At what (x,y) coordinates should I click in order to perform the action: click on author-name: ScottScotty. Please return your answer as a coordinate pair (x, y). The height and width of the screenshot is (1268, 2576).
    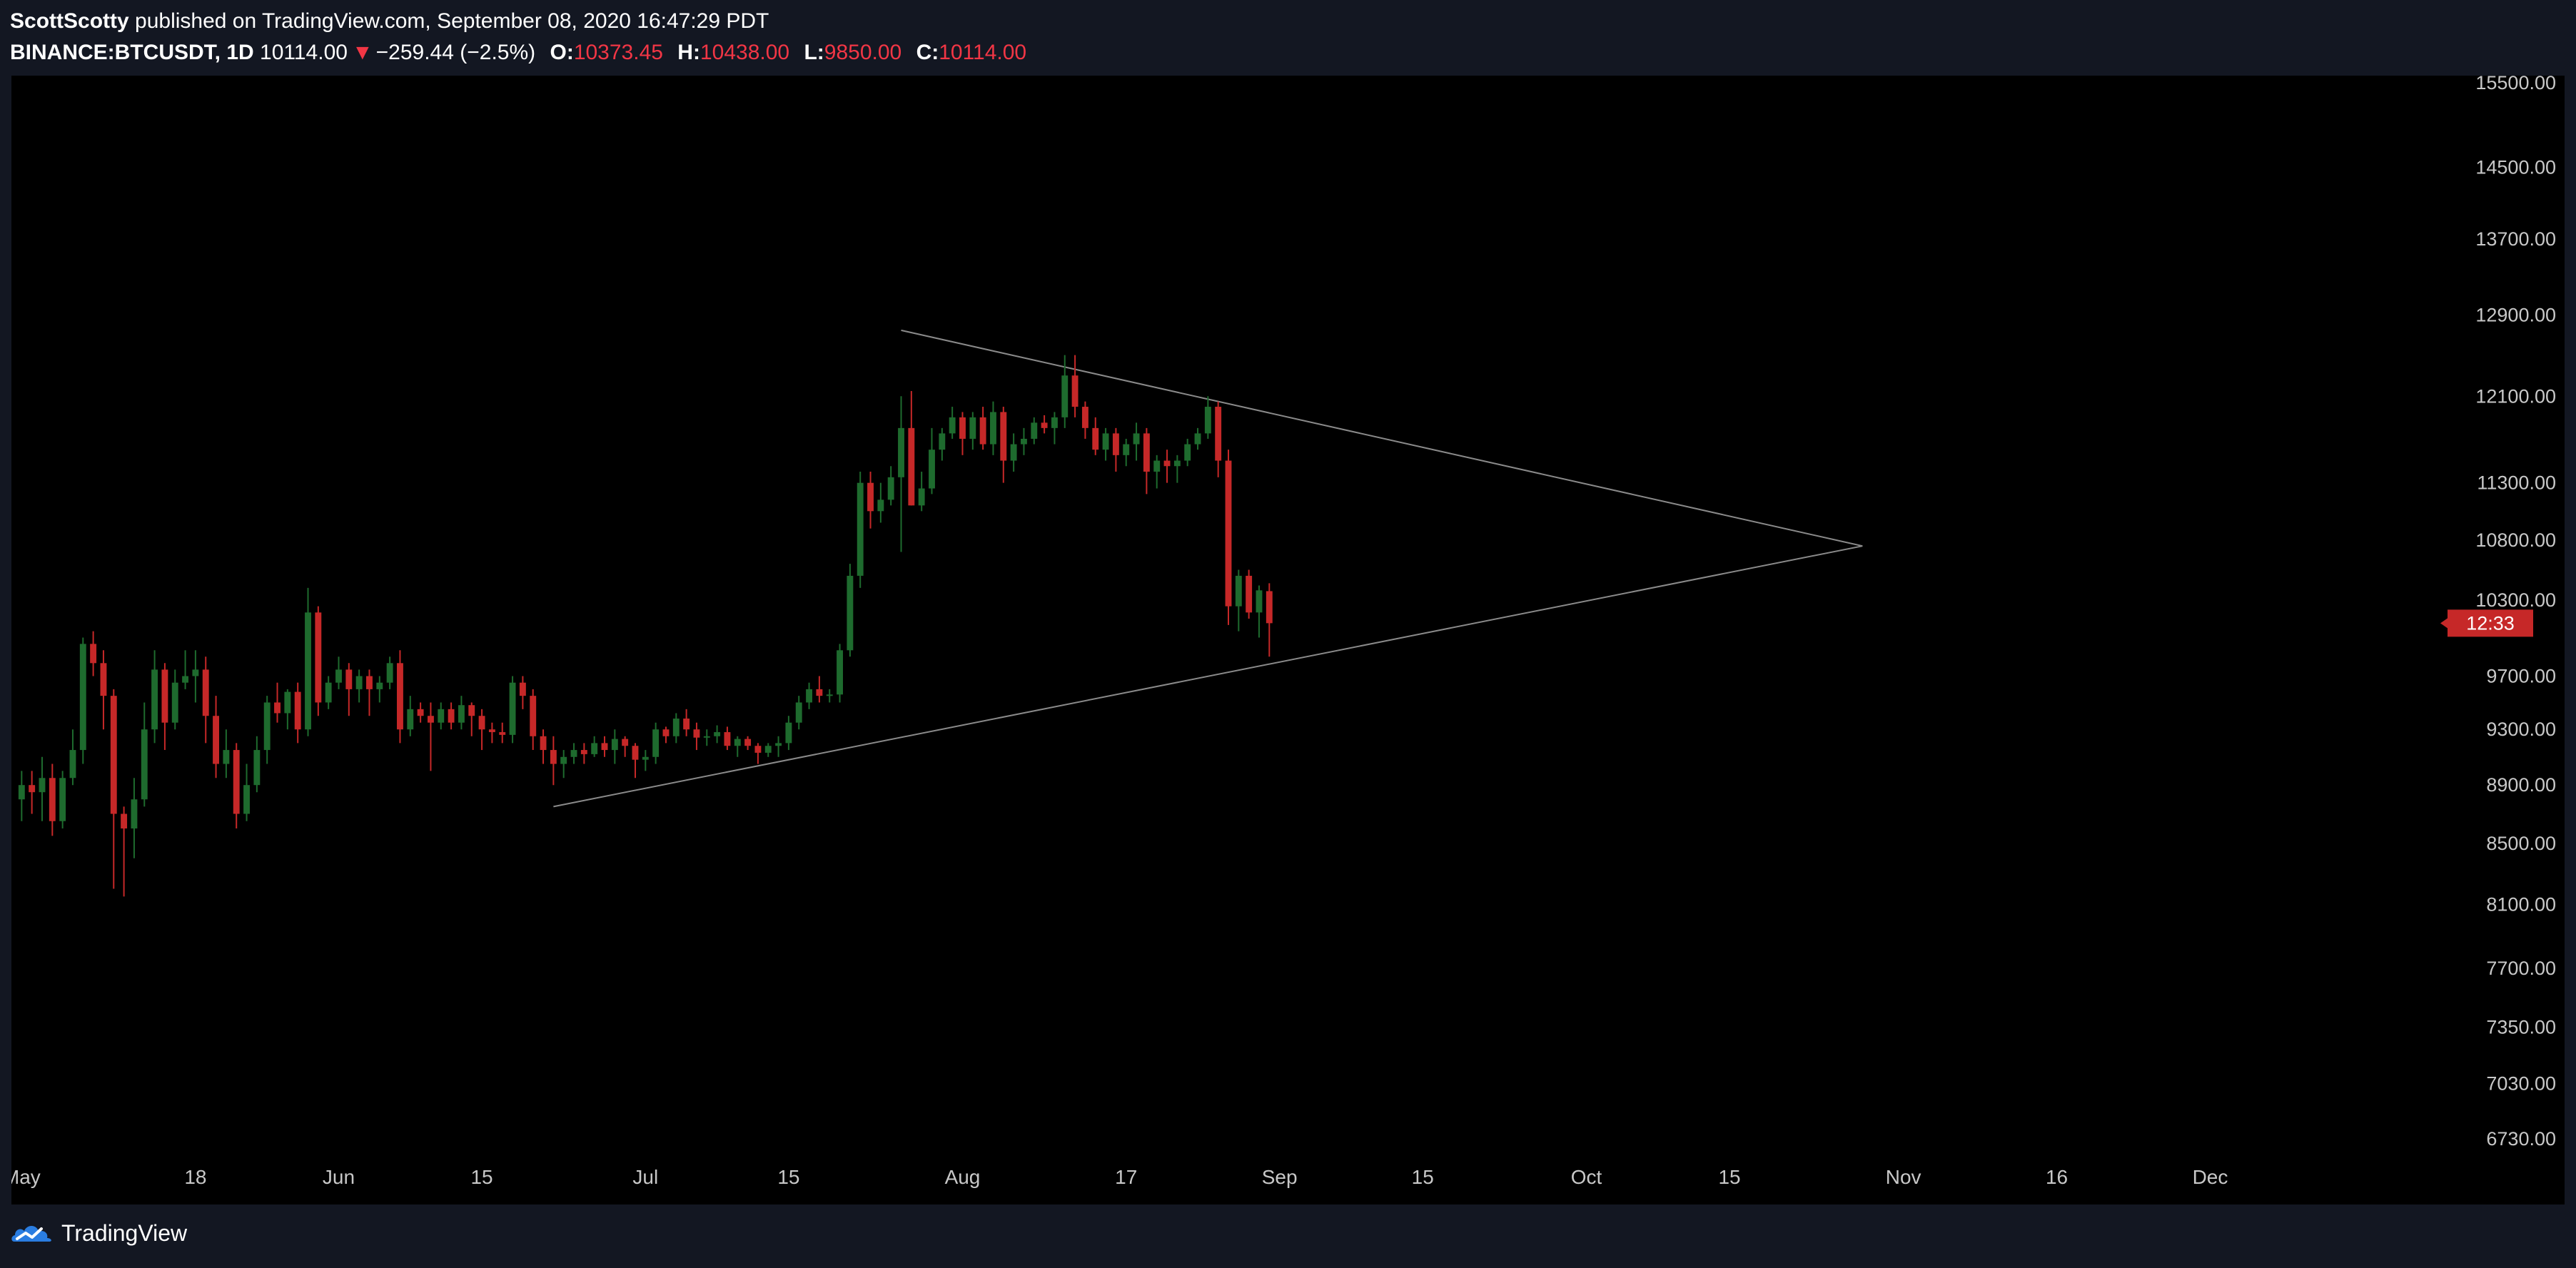
    Looking at the image, I should click on (69, 21).